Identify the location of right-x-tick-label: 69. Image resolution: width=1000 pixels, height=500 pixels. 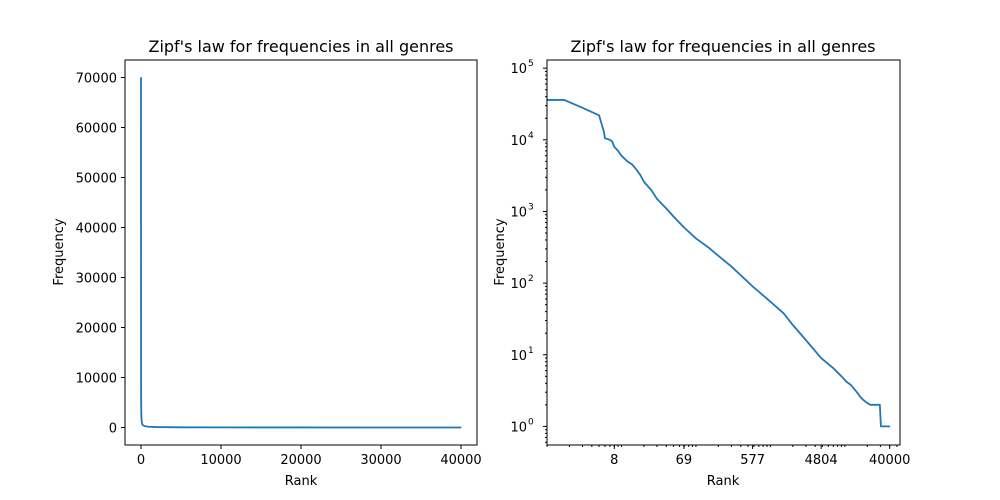
(684, 460).